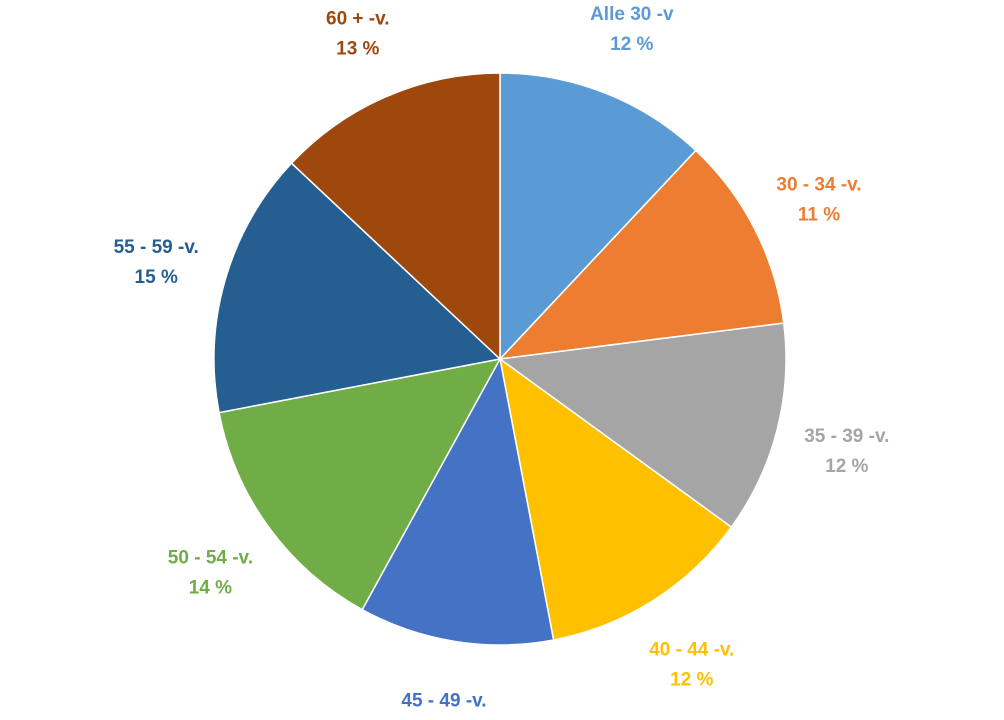 The width and height of the screenshot is (1004, 720). I want to click on slice-label-45-49-v: 45 - 49 -v., so click(443, 701).